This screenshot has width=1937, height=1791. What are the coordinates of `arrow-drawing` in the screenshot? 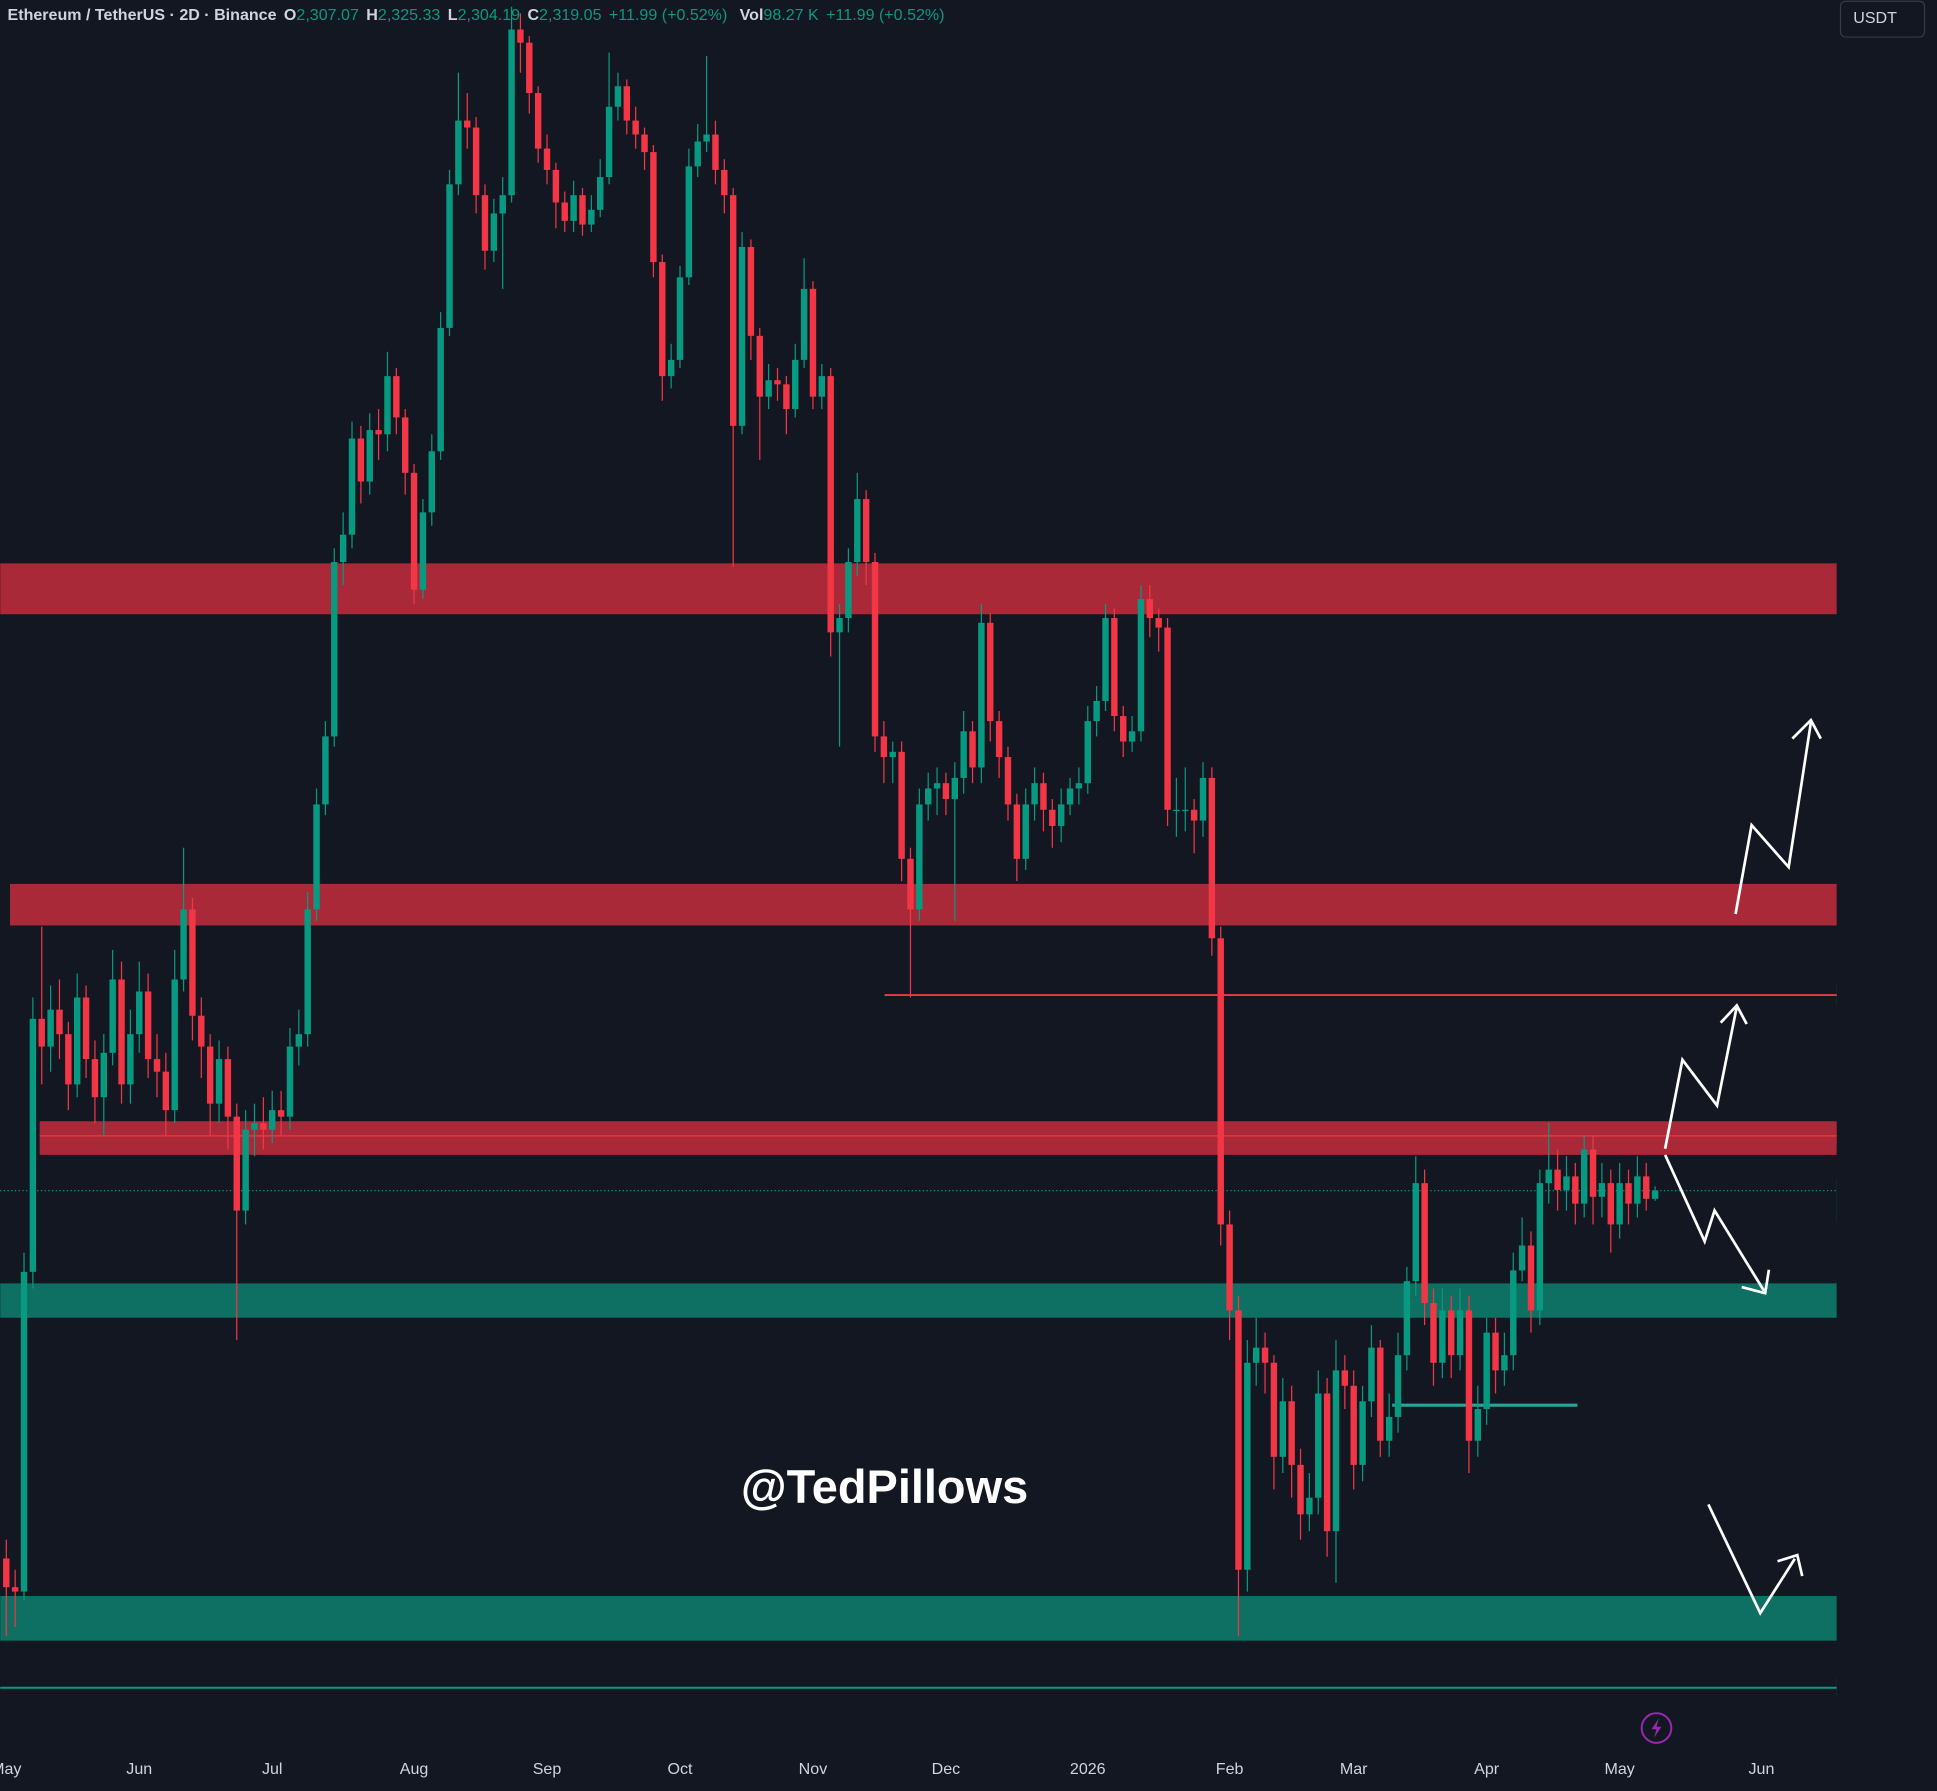 It's located at (1773, 818).